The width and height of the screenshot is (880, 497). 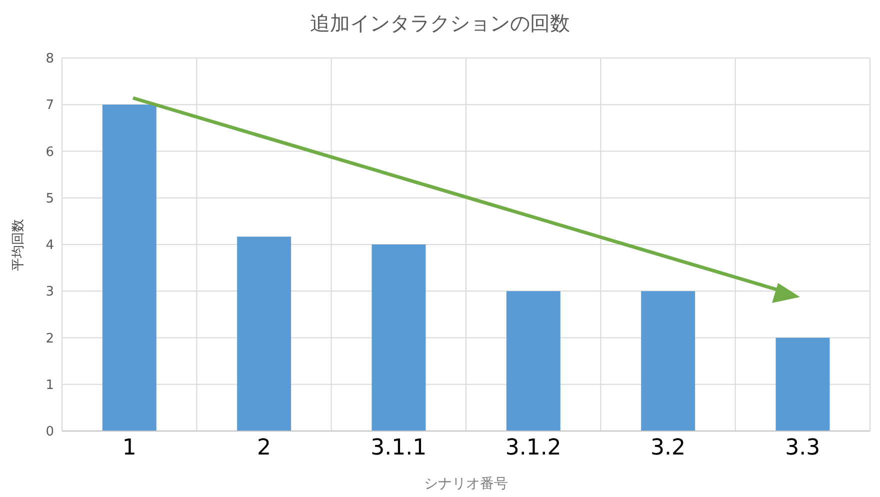 I want to click on y-tick-label: 4, so click(x=50, y=246).